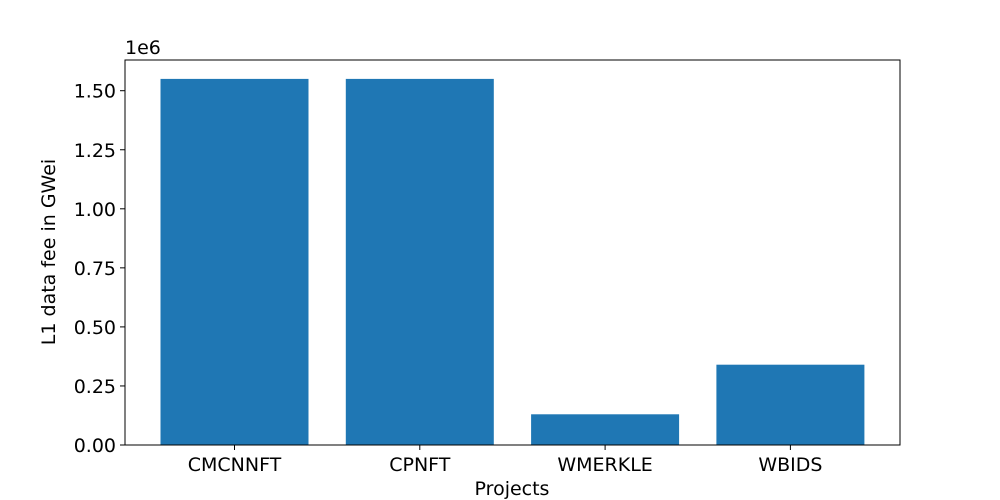 The height and width of the screenshot is (500, 1000). I want to click on y-tick-label: 1.25, so click(95, 151).